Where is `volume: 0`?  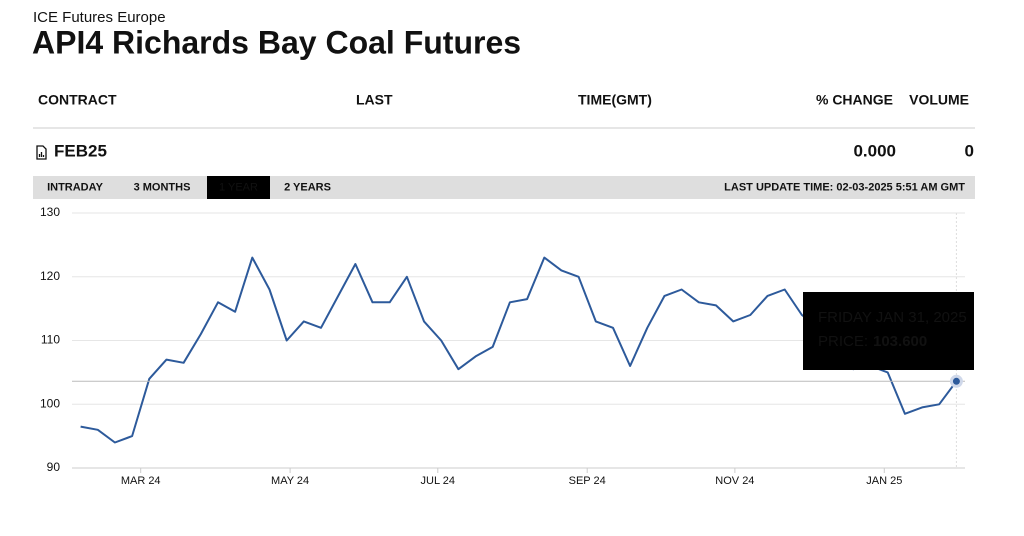
volume: 0 is located at coordinates (969, 150).